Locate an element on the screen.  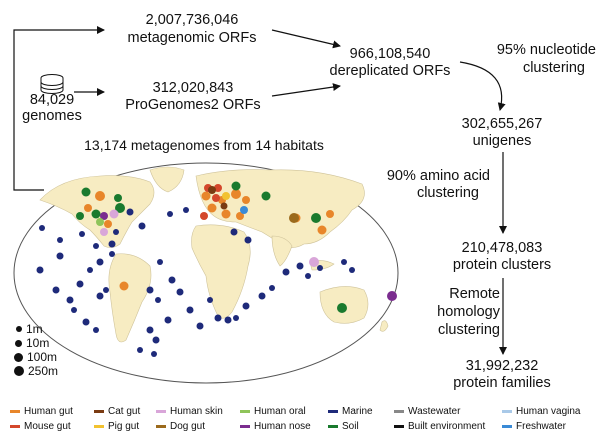
genomes-label: genomes is located at coordinates (52, 116).